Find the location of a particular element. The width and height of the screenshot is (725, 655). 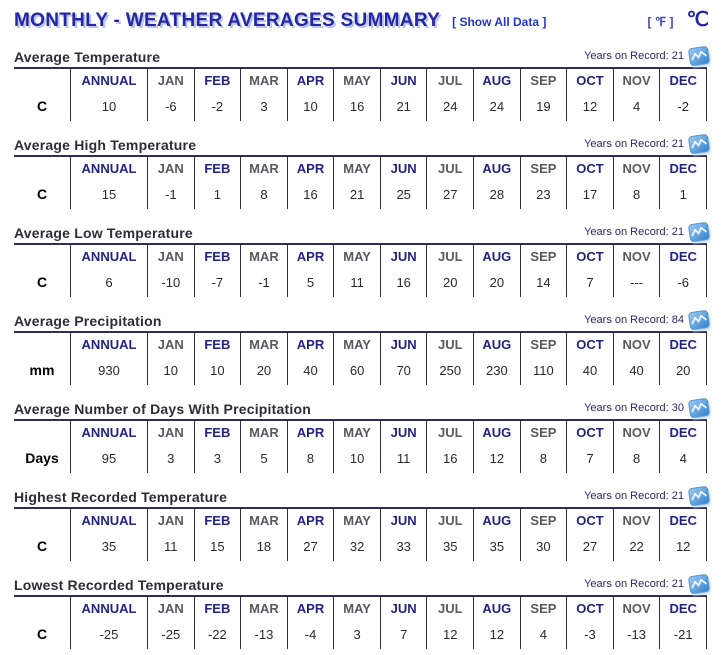

value-cell-annual: 10 is located at coordinates (109, 106).